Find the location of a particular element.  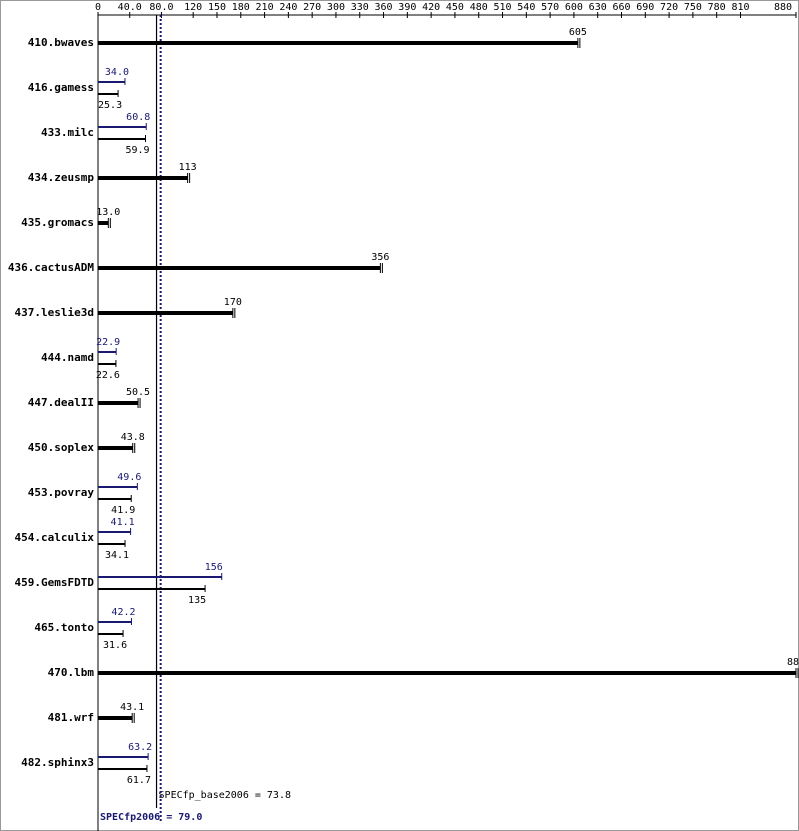

value-label: 43.1 is located at coordinates (132, 707).